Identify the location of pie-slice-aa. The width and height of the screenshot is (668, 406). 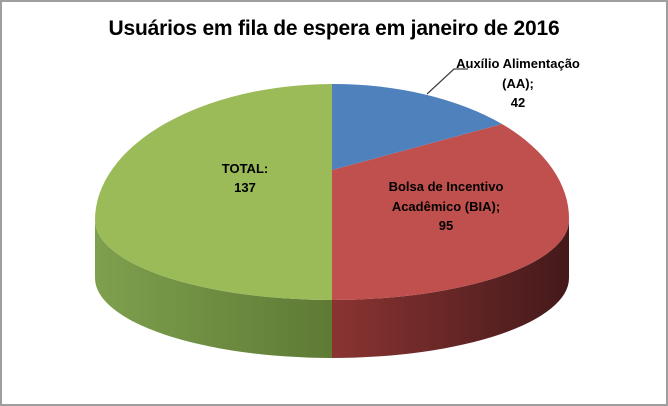
(417, 126).